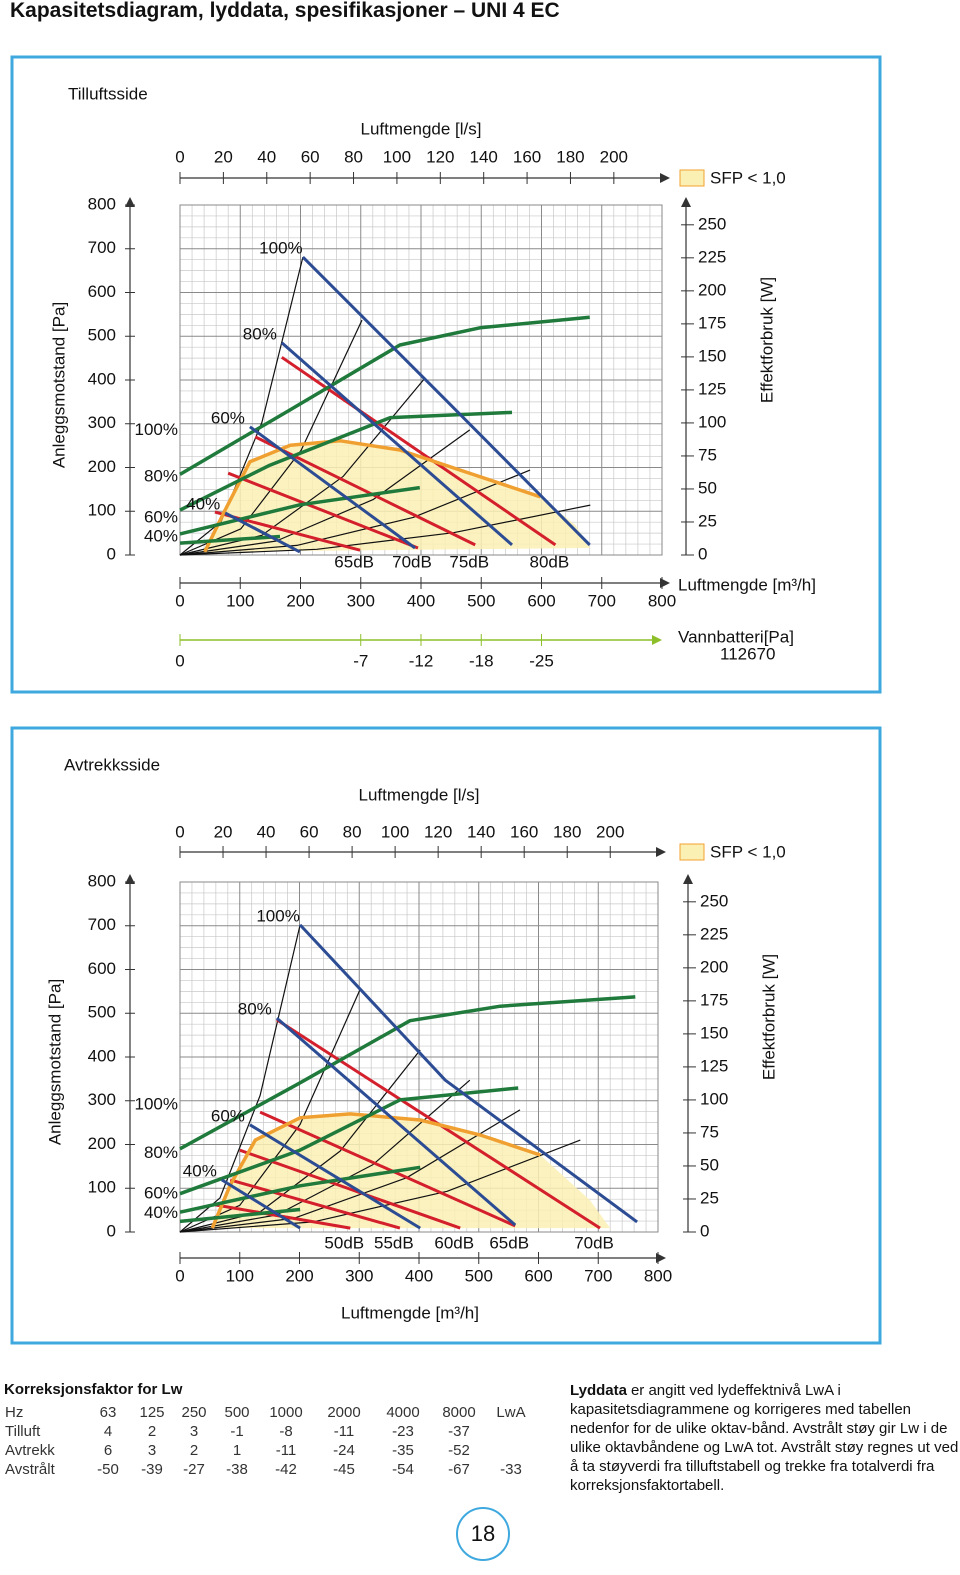 The width and height of the screenshot is (960, 1575). I want to click on table-cell: -33, so click(511, 1469).